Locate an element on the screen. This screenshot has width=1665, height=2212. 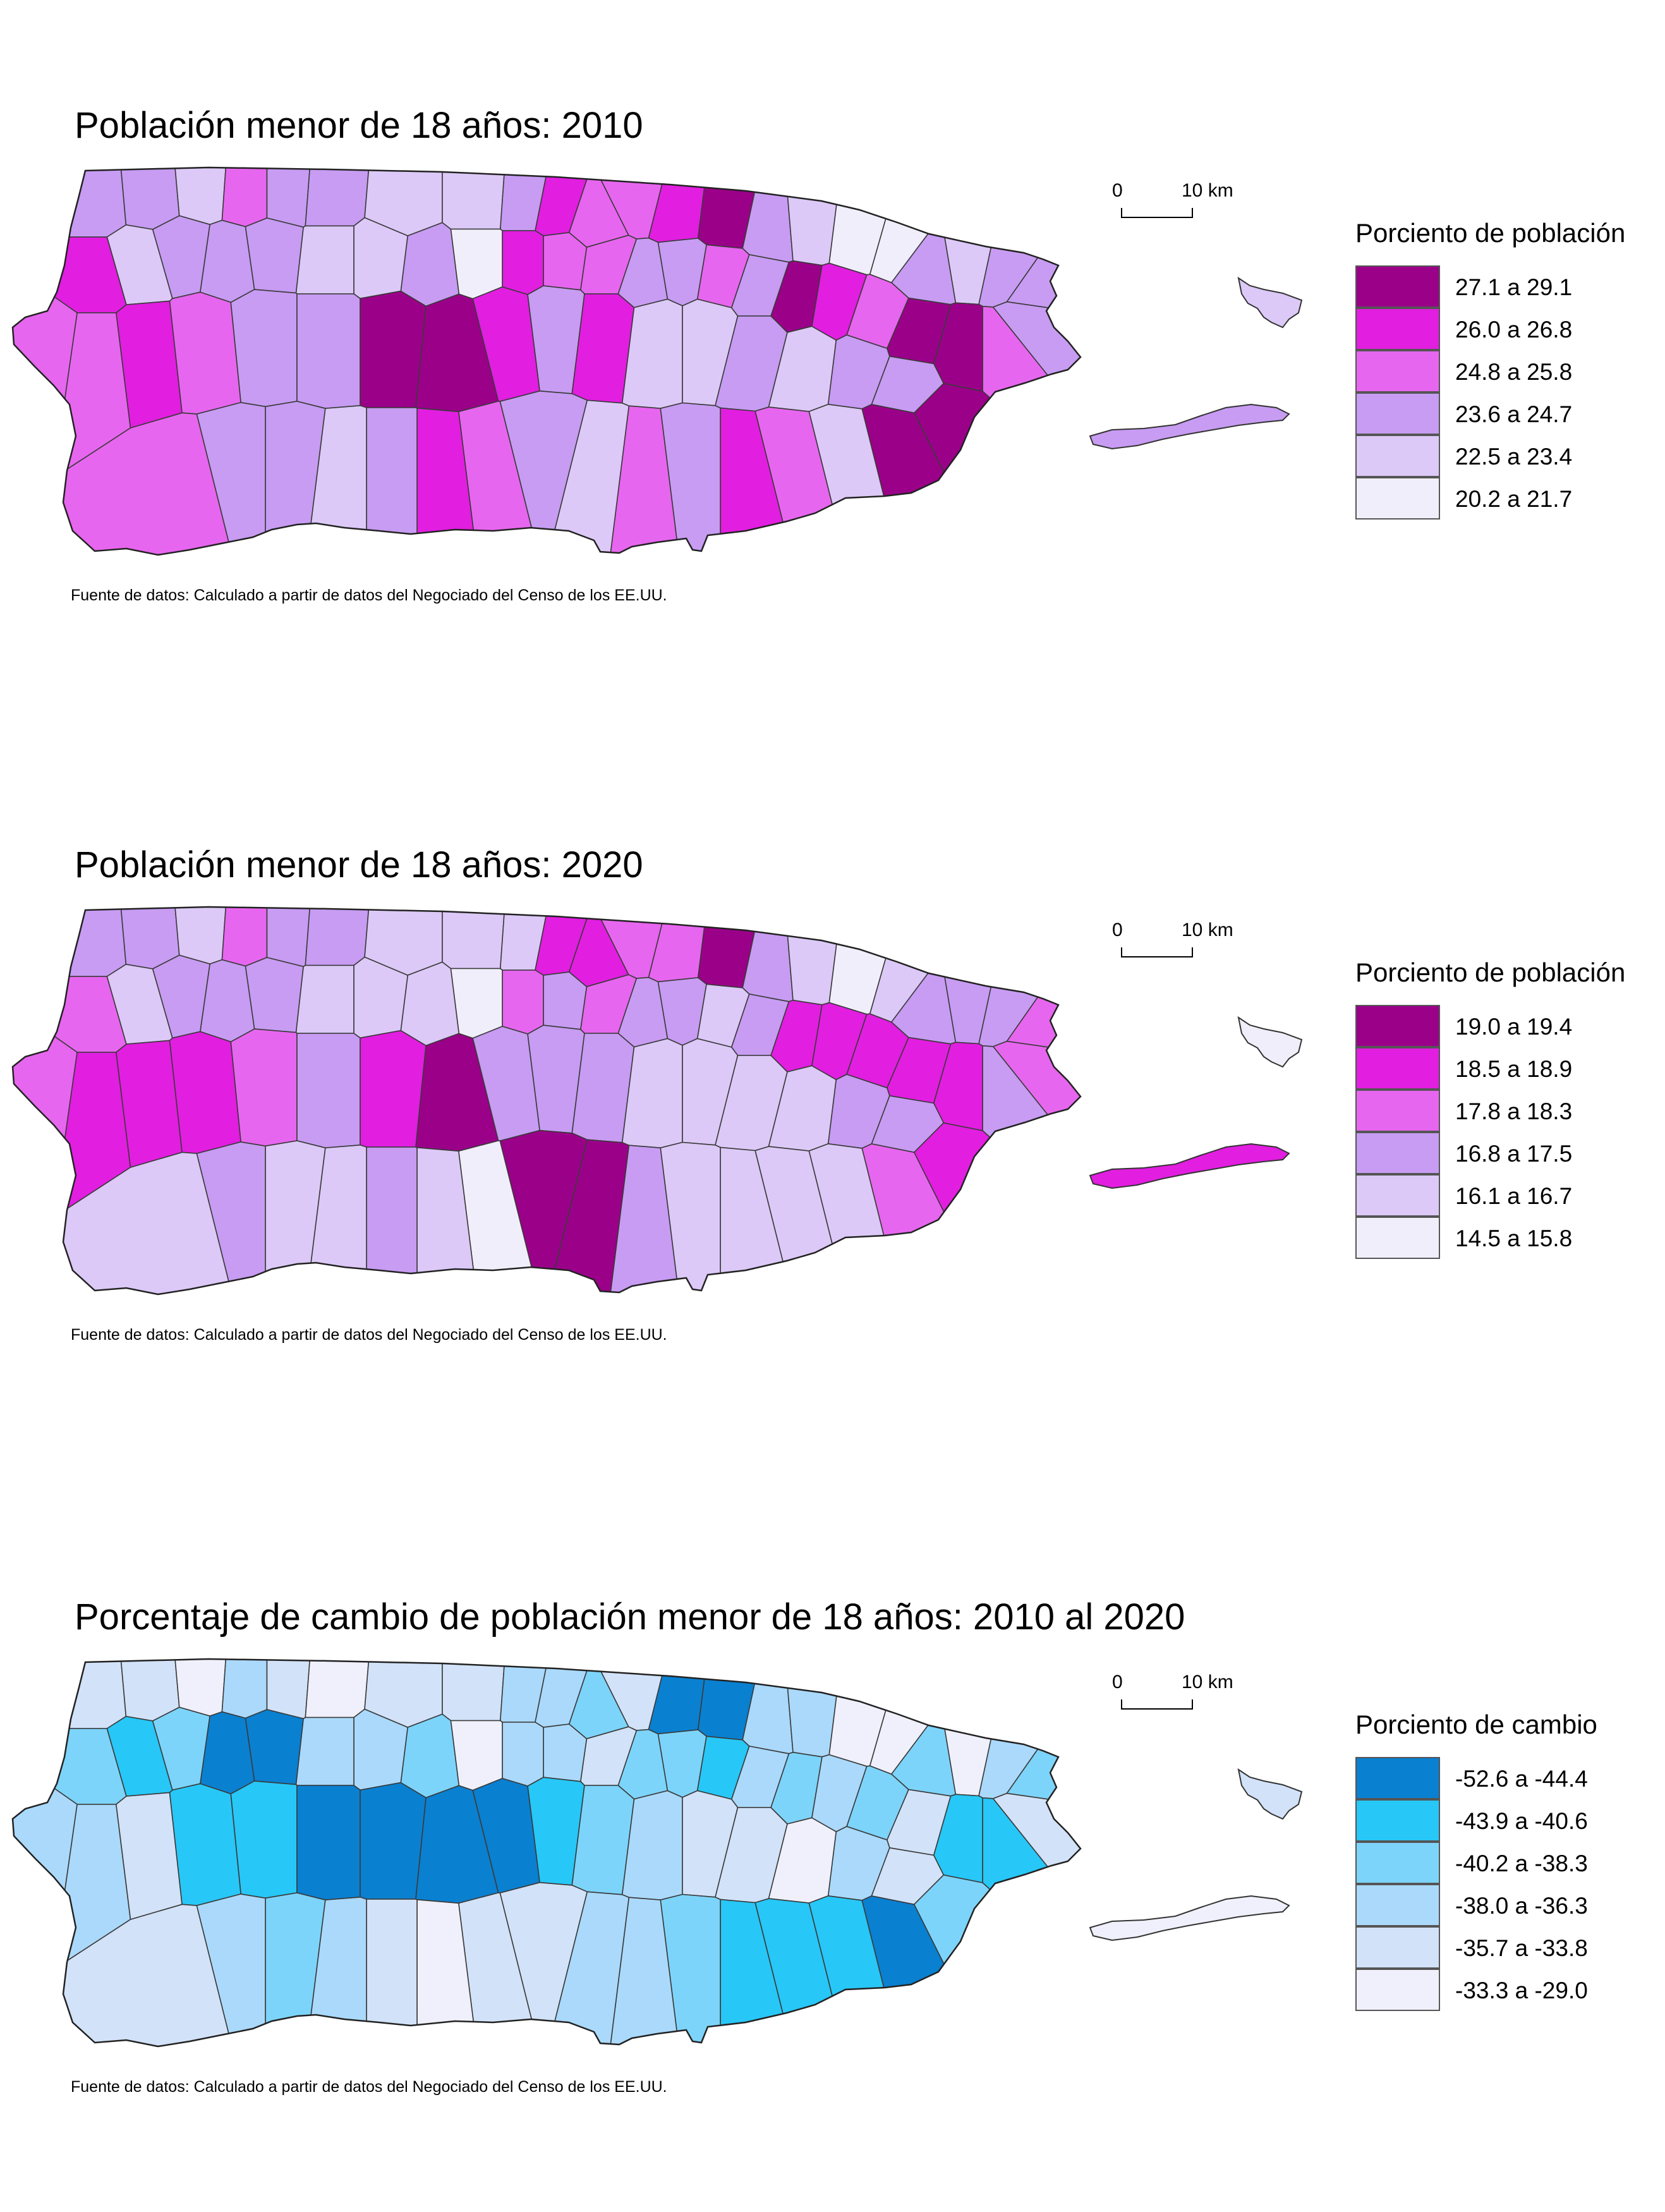
legend-item: 24.8 a 25.8 is located at coordinates (1503, 371).